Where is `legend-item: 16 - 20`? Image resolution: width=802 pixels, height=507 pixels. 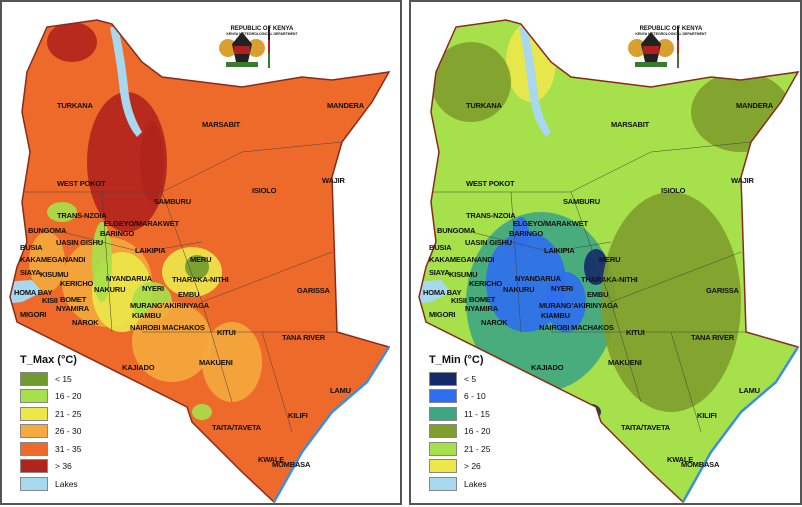 legend-item: 16 - 20 is located at coordinates (459, 432).